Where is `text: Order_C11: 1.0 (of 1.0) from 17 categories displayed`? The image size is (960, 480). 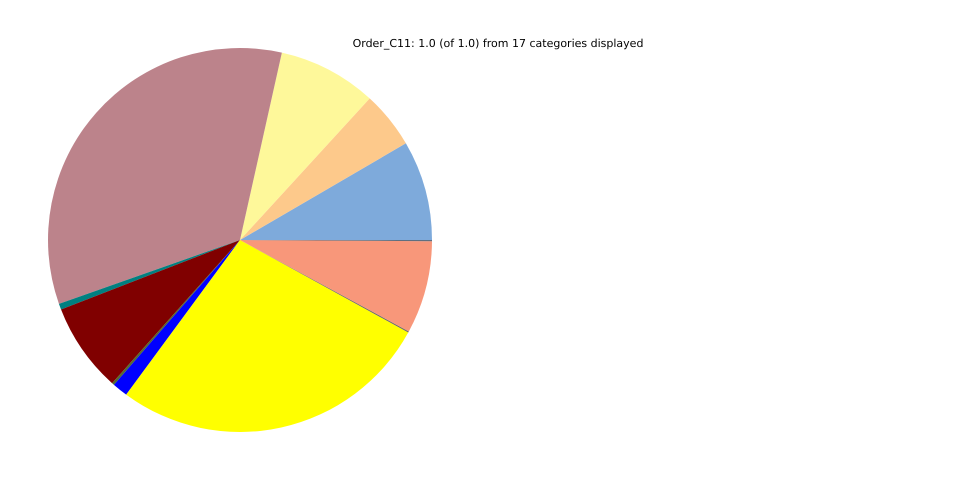 text: Order_C11: 1.0 (of 1.0) from 17 categories displayed is located at coordinates (498, 43).